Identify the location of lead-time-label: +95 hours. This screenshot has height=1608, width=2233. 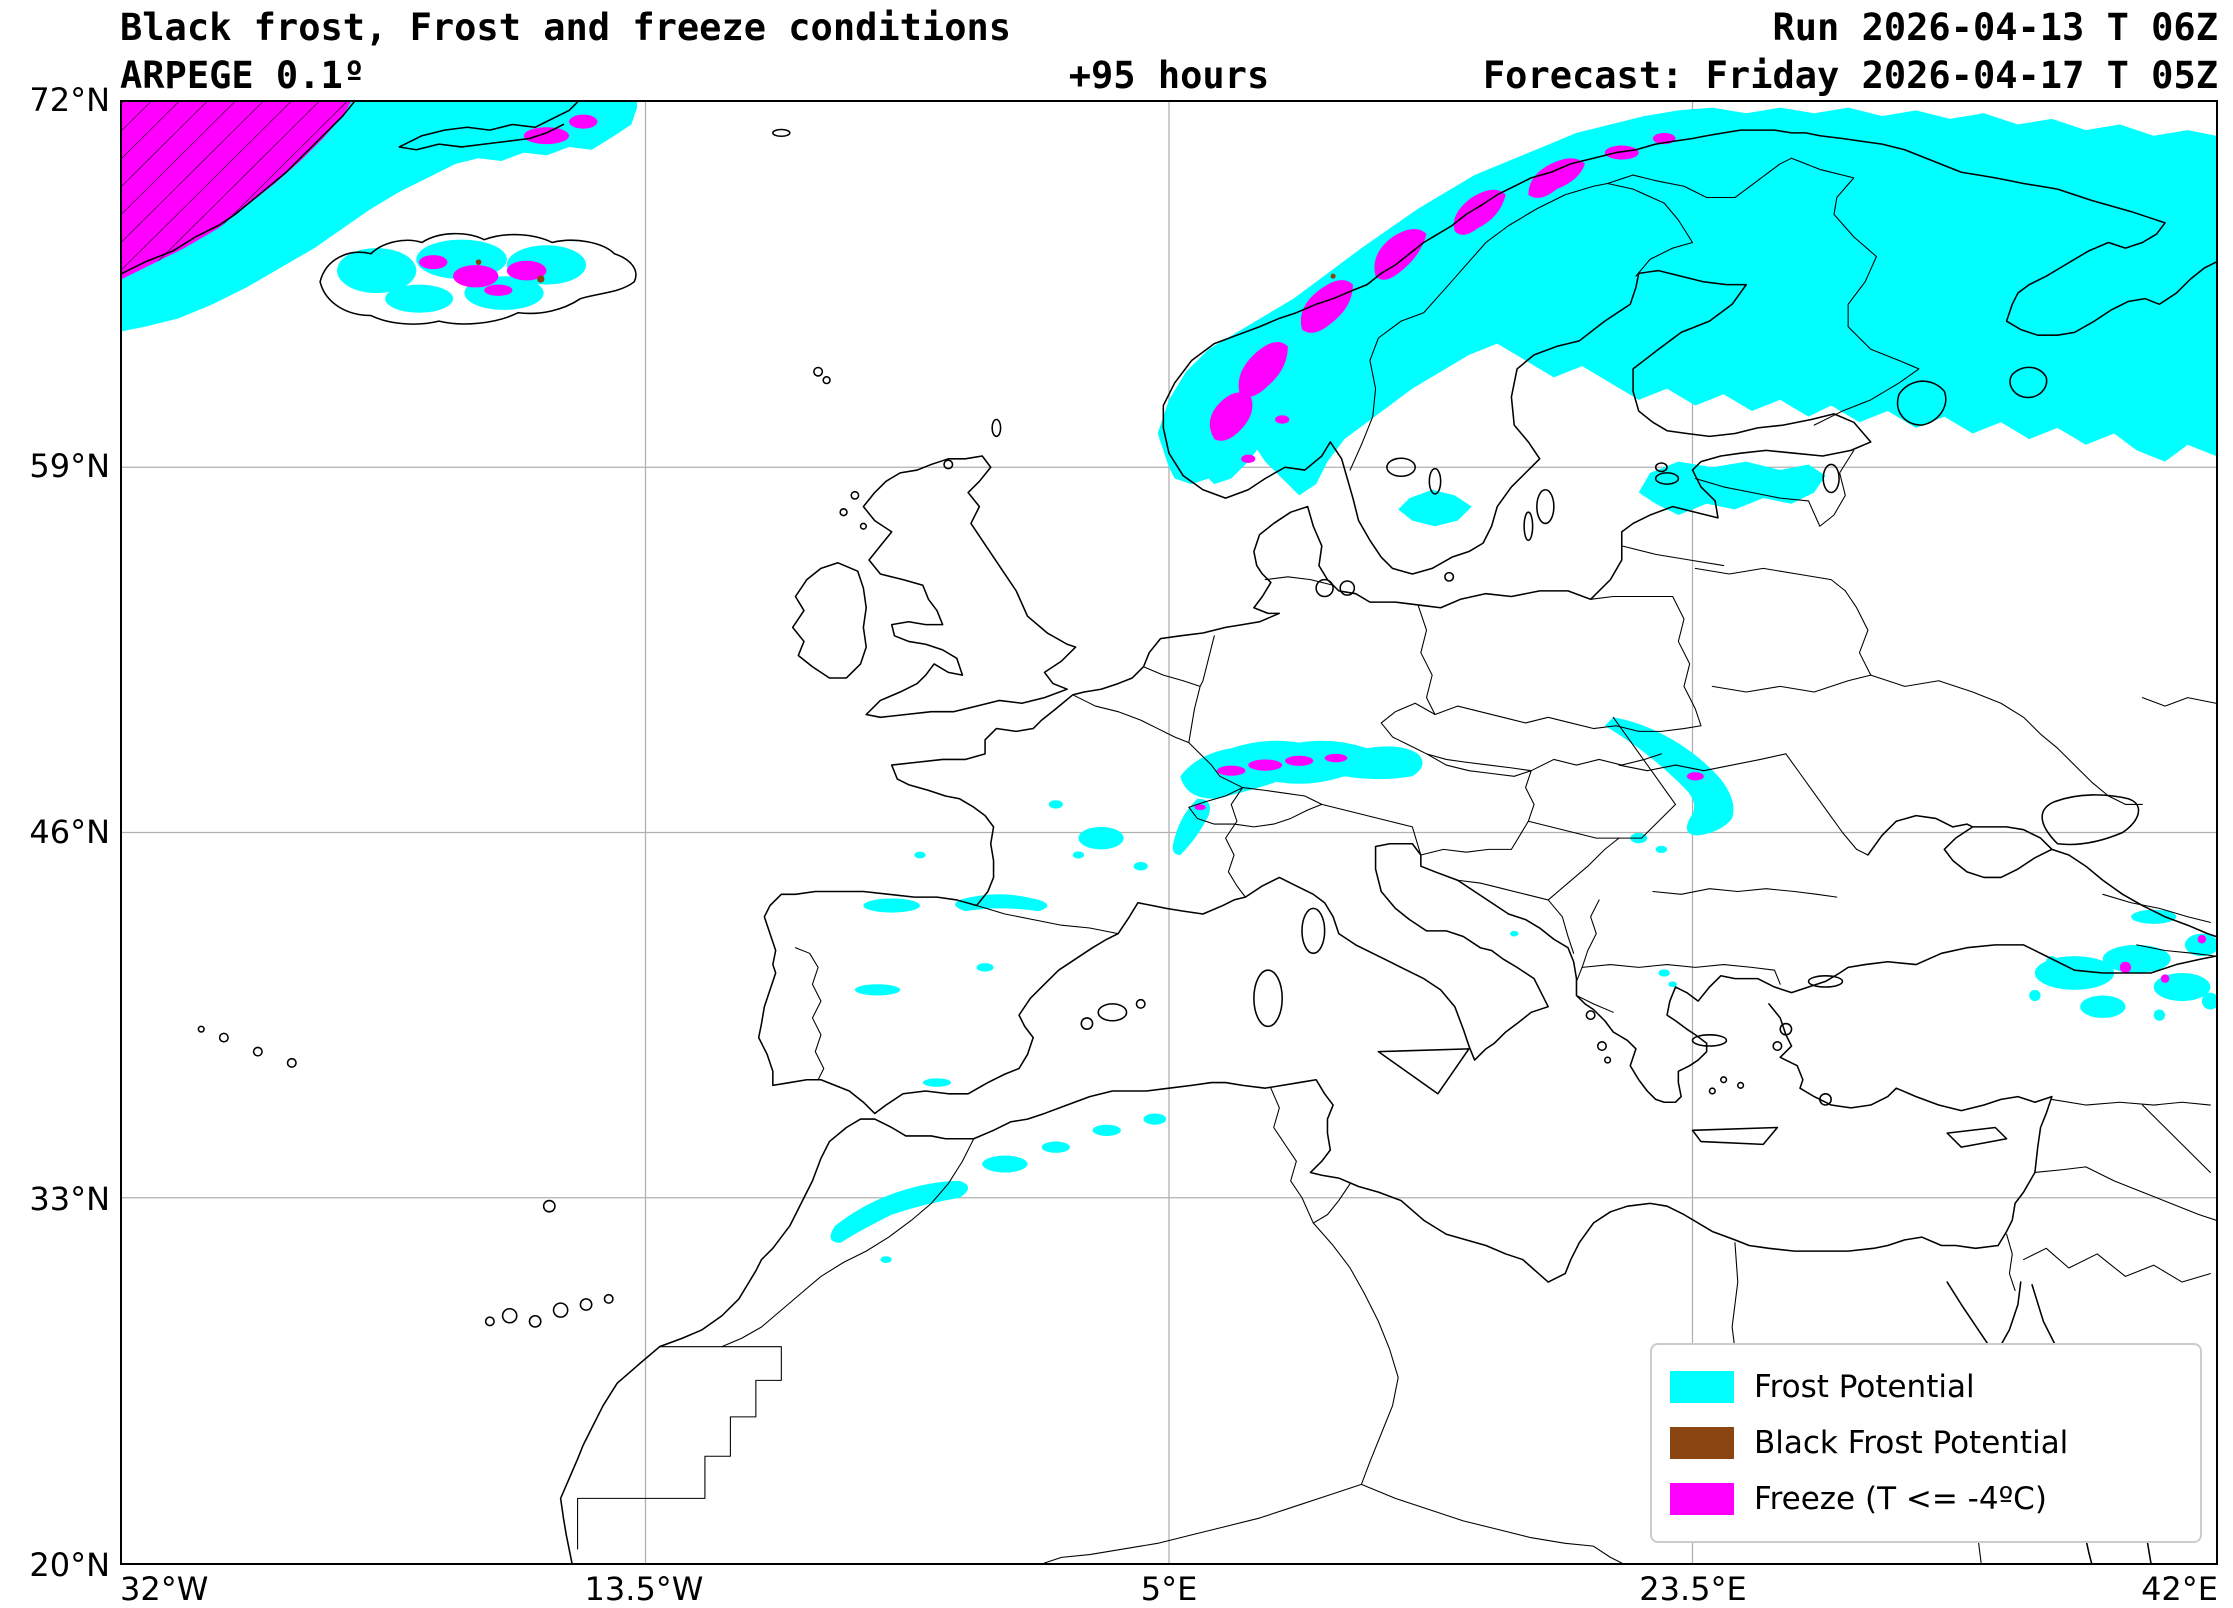
(1169, 75).